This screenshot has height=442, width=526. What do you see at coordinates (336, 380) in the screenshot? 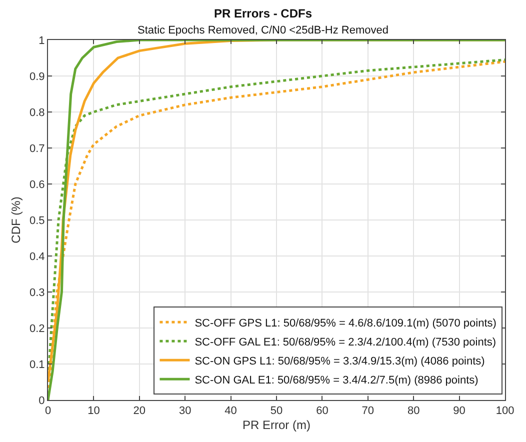
I see `legend-label: SC-ON GAL E1: 50/68/95% = 3.4/4.2/7.5(m) (8986 points)` at bounding box center [336, 380].